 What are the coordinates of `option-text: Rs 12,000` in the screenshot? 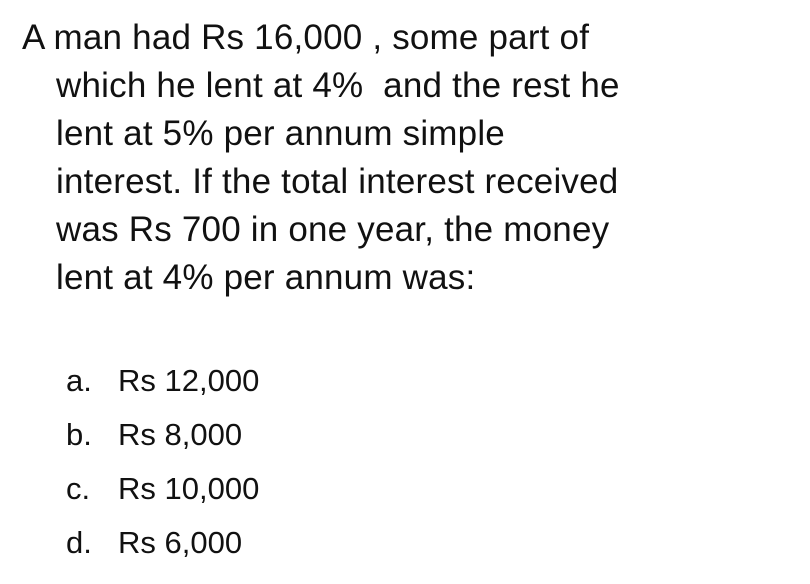 It's located at (189, 380).